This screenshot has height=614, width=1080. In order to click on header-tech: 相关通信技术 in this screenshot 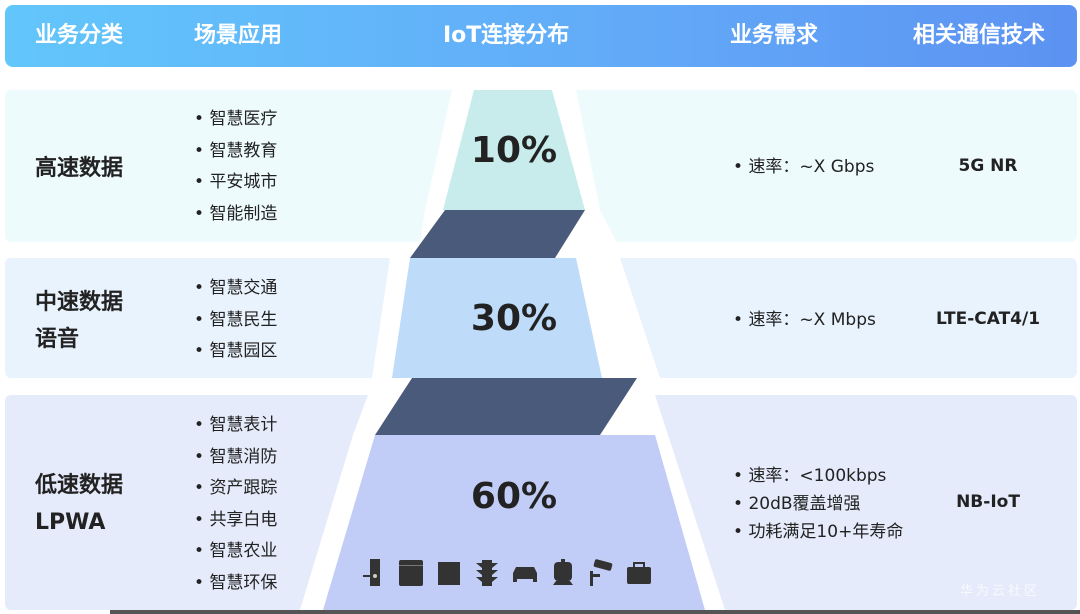, I will do `click(979, 35)`.